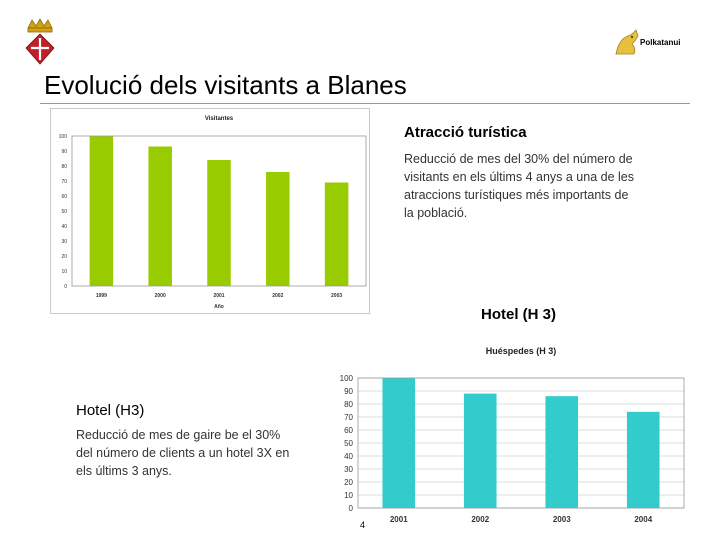 The image size is (720, 540). I want to click on dragon-logo-icon, so click(627, 42).